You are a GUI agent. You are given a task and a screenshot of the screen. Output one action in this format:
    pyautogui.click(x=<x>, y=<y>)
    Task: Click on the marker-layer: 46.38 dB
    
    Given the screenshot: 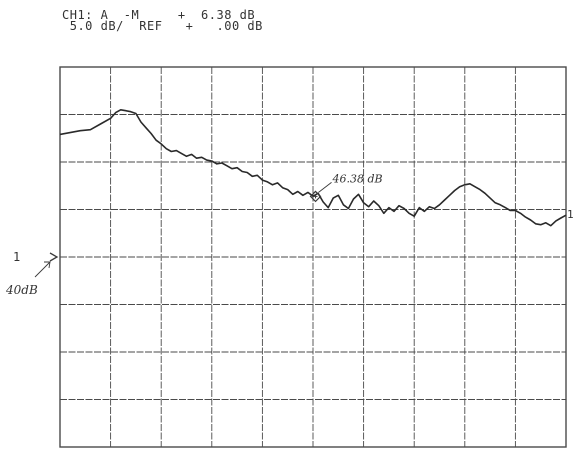 What is the action you would take?
    pyautogui.click(x=346, y=187)
    